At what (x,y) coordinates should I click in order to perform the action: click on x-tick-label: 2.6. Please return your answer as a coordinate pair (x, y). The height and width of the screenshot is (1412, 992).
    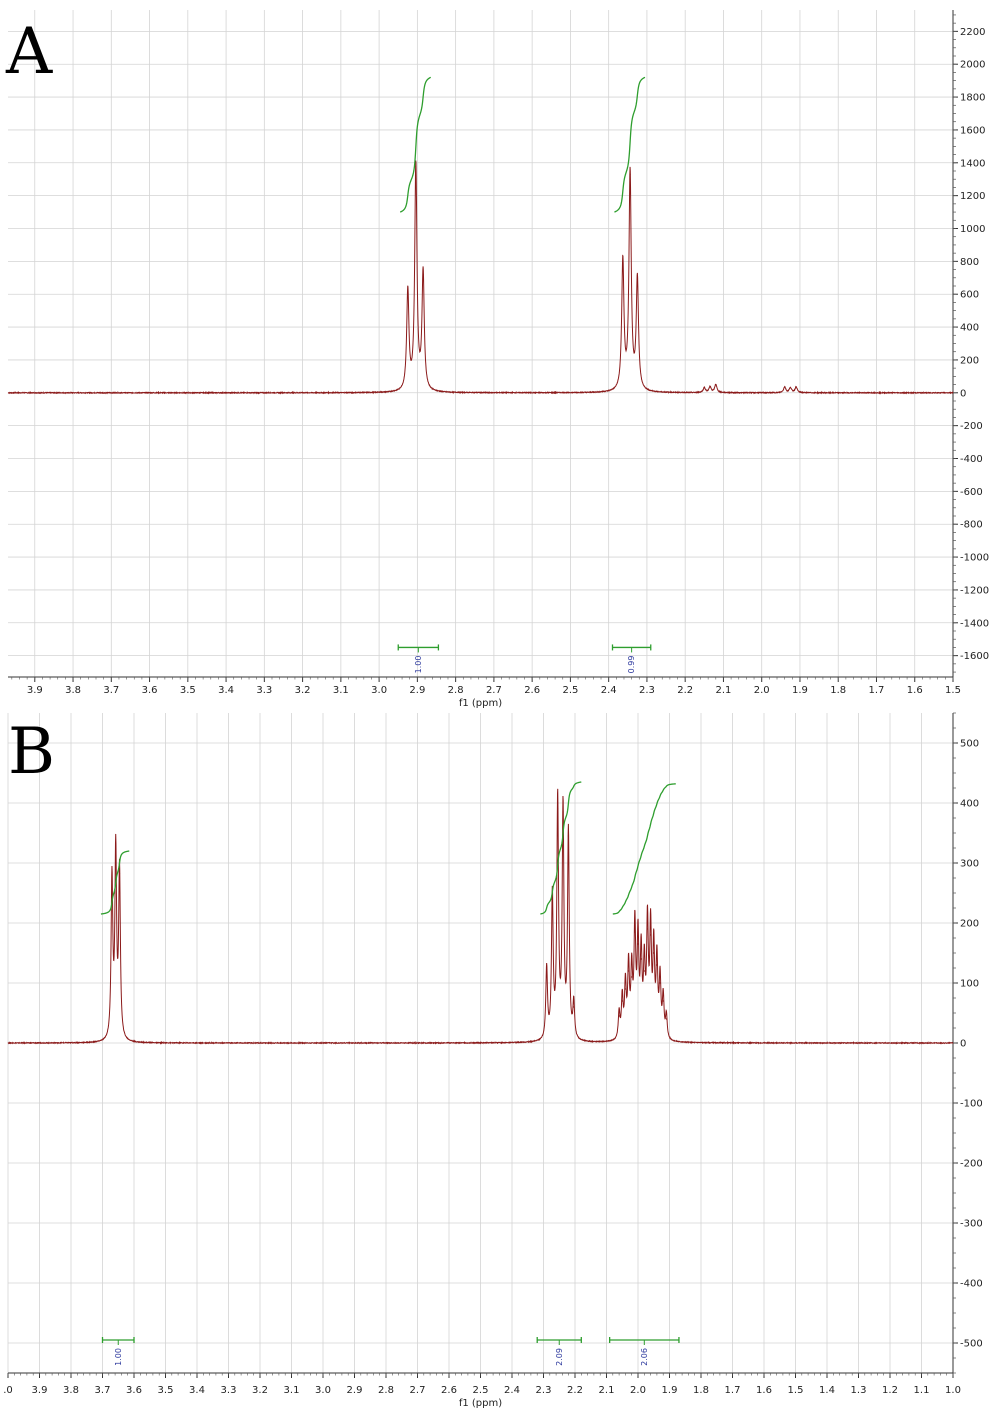
    Looking at the image, I should click on (532, 690).